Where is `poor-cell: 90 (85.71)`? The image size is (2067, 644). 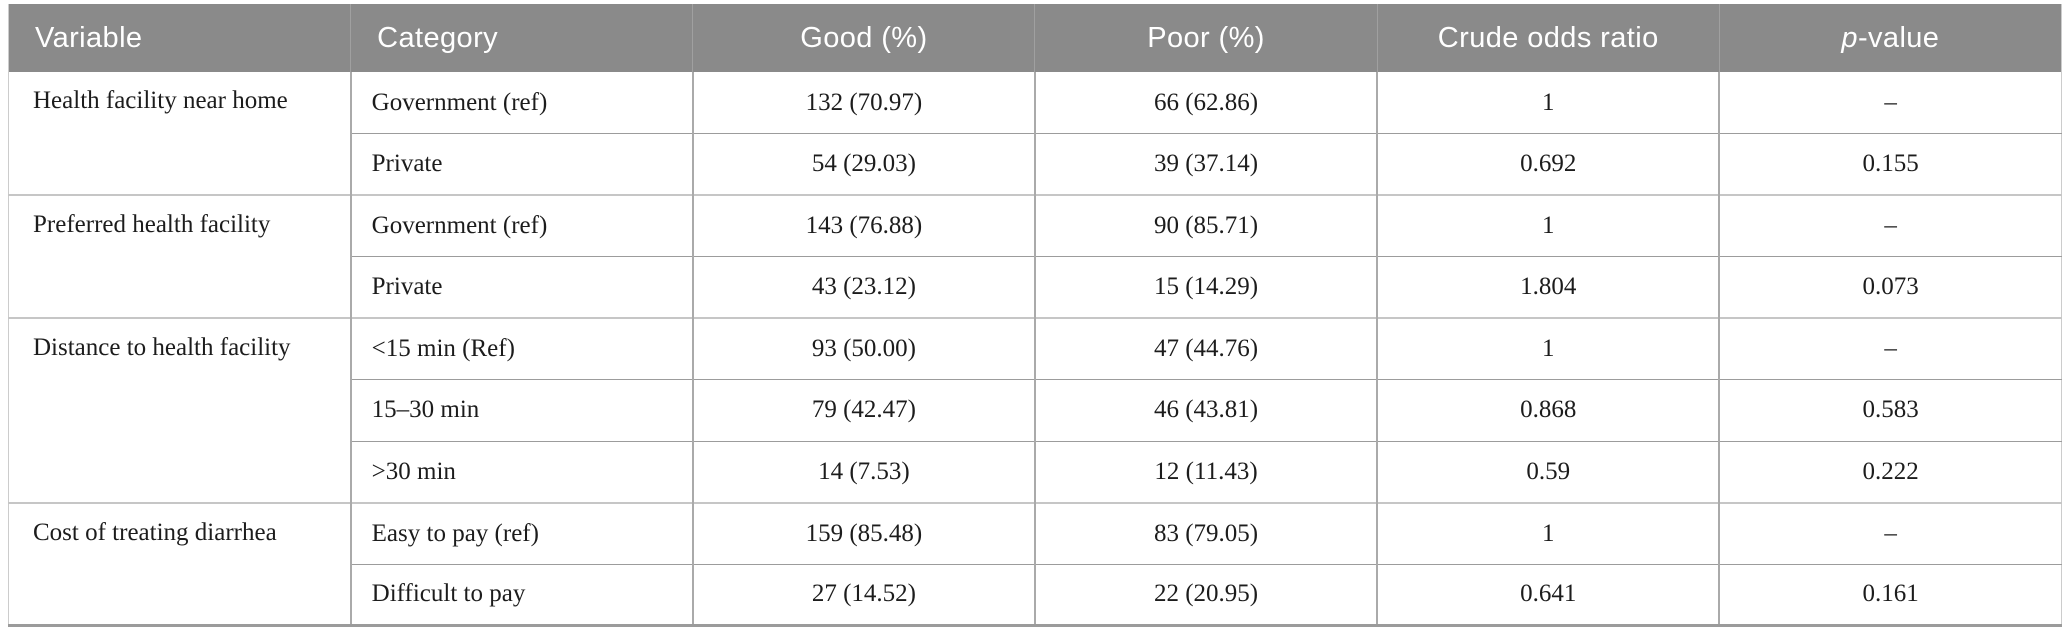
poor-cell: 90 (85.71) is located at coordinates (1205, 225).